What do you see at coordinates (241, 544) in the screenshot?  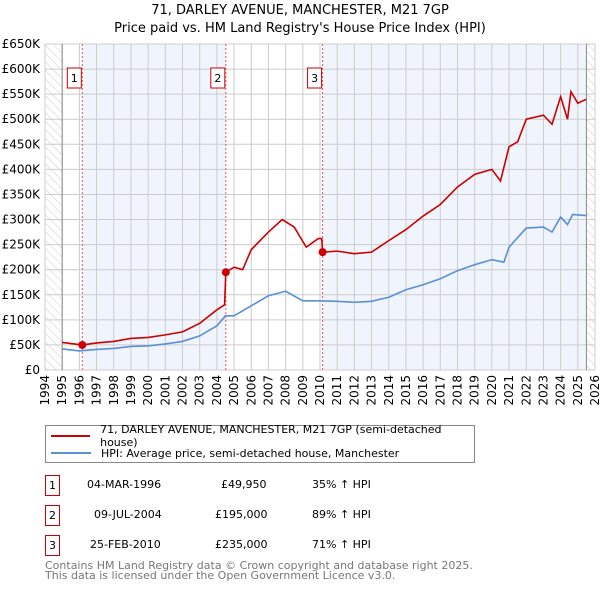 I see `sale-price: £235,000` at bounding box center [241, 544].